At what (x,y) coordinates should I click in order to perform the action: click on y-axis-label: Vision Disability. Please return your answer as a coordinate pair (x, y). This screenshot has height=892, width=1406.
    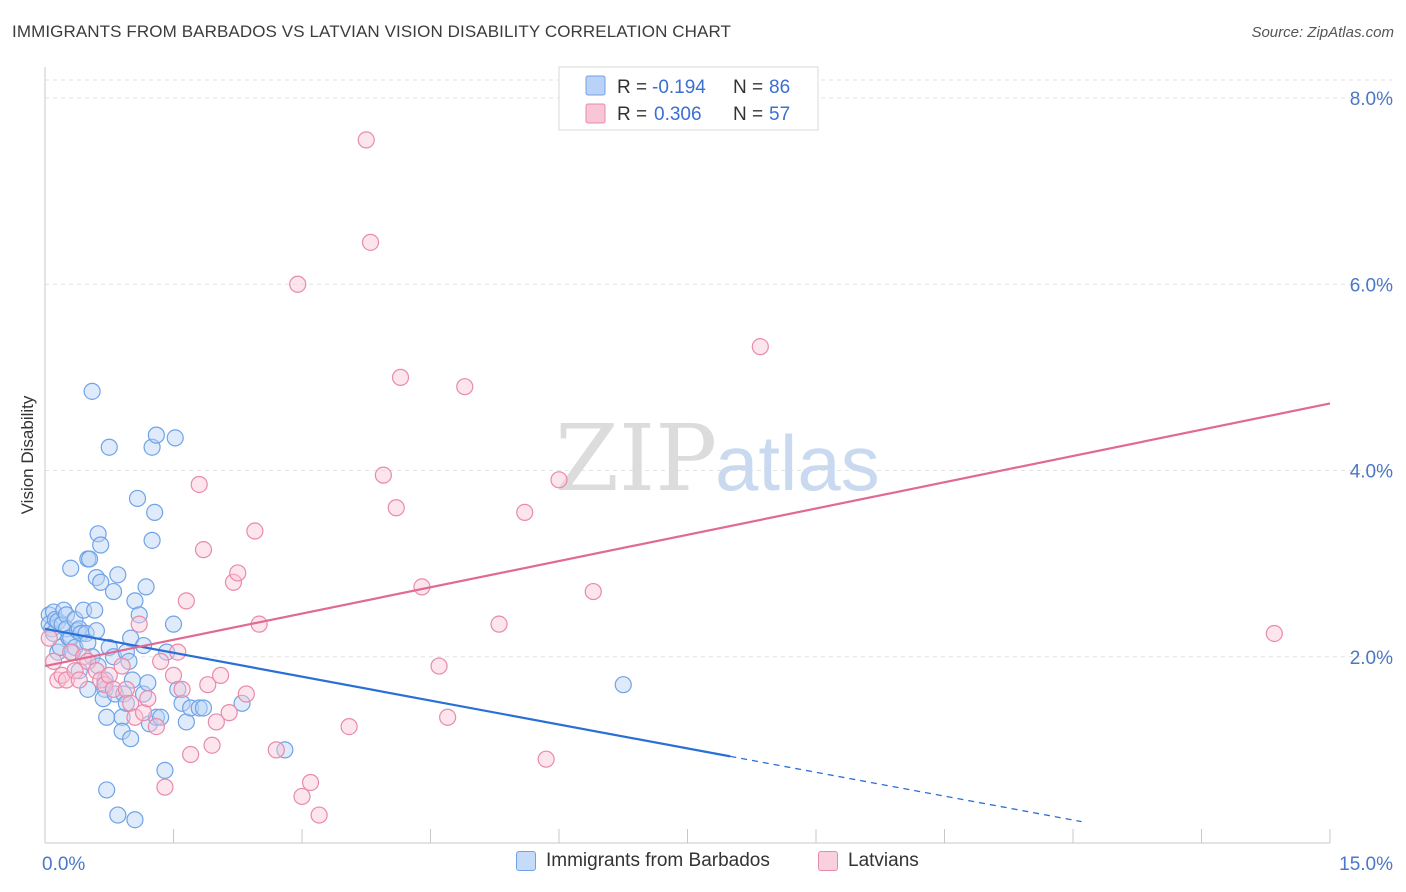
    Looking at the image, I should click on (27, 454).